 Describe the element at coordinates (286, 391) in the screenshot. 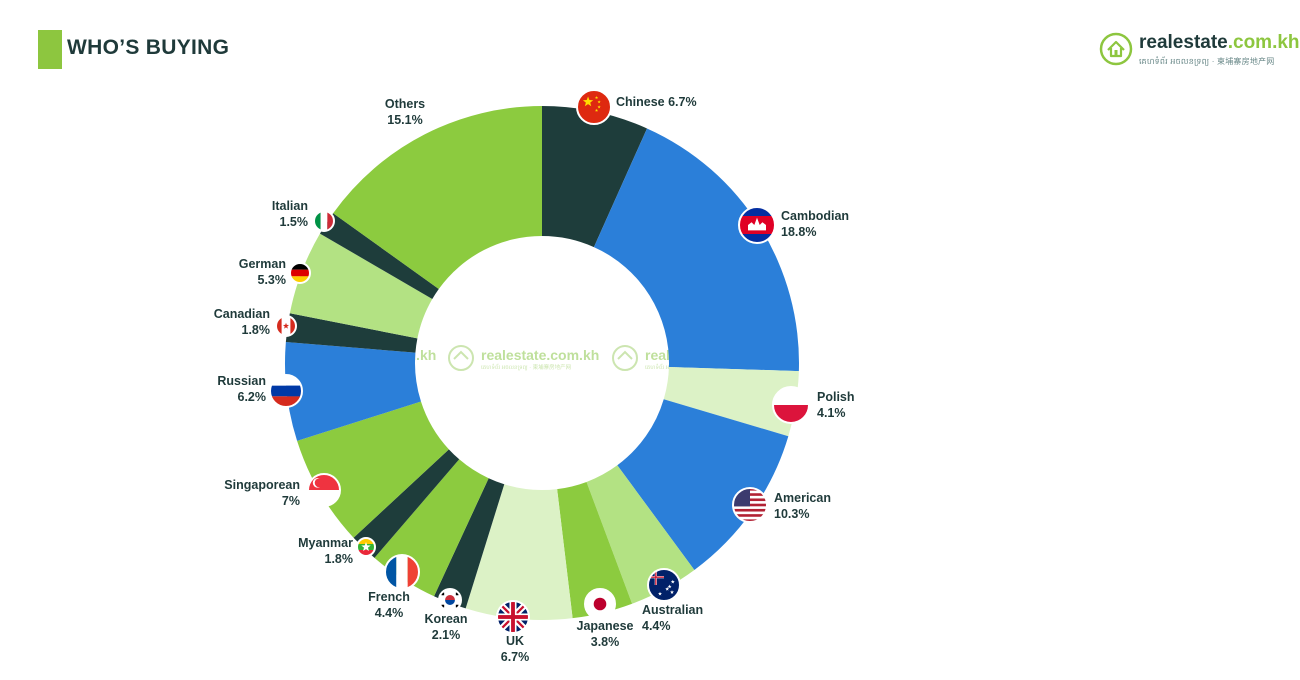

I see `russia-flag-icon` at that location.